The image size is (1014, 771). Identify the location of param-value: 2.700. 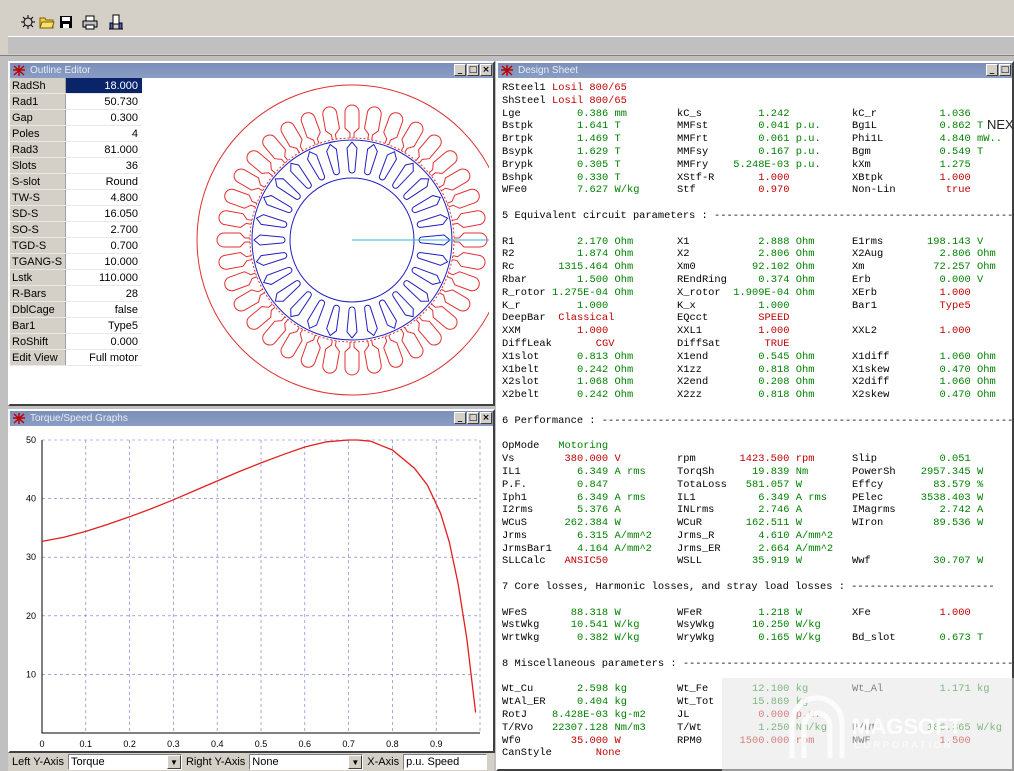
(104, 229).